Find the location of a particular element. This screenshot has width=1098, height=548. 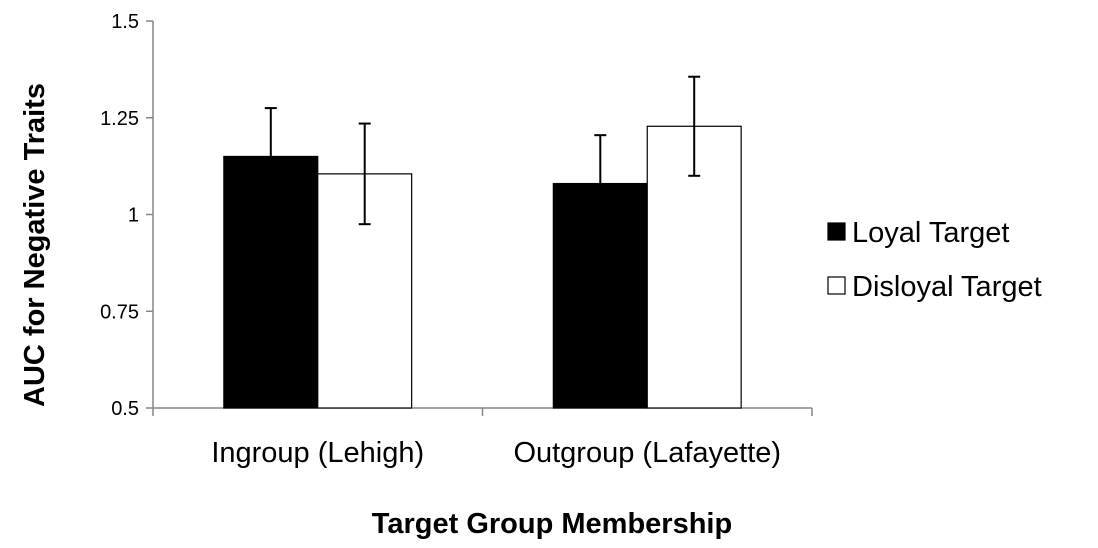

x-axis-title: Target Group Membership is located at coordinates (552, 524).